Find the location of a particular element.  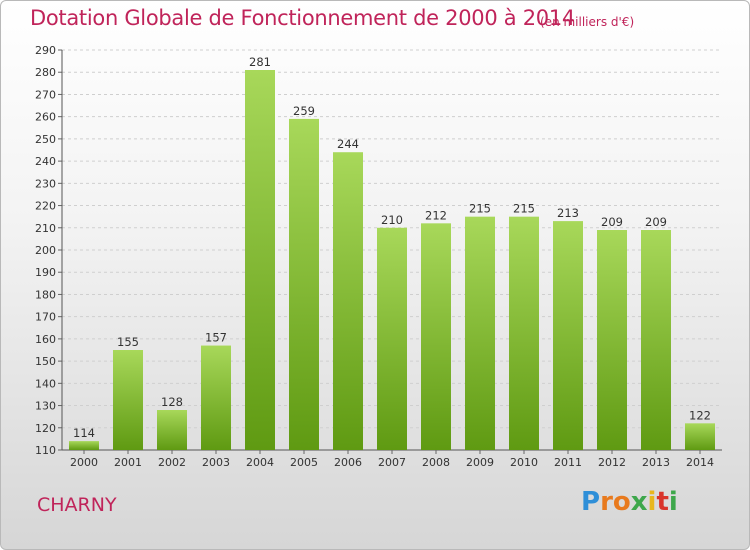

logo-letter: x is located at coordinates (639, 502).